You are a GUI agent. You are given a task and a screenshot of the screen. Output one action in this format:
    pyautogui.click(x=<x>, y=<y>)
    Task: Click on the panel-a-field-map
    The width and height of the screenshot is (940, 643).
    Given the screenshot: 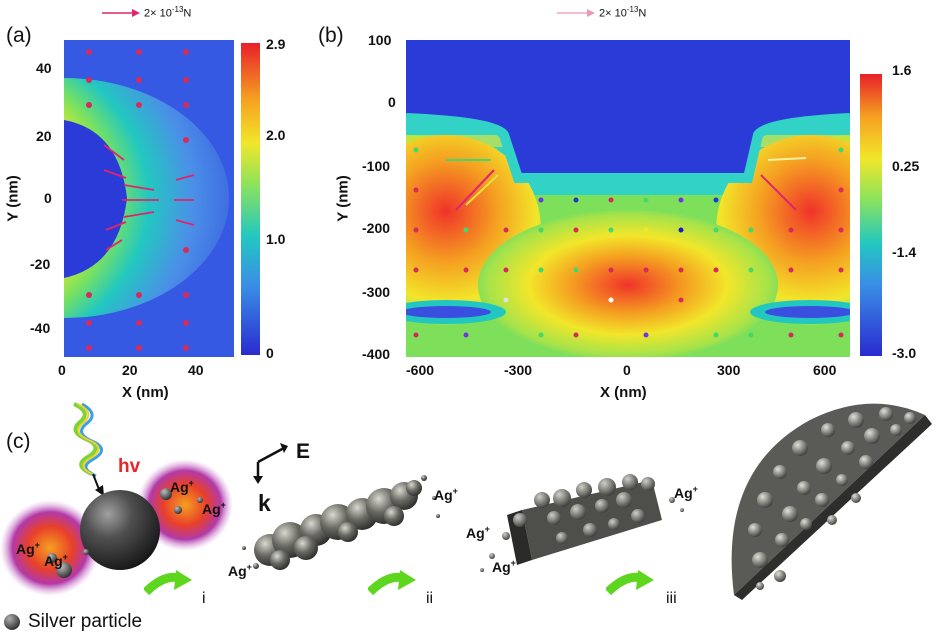 What is the action you would take?
    pyautogui.click(x=149, y=198)
    